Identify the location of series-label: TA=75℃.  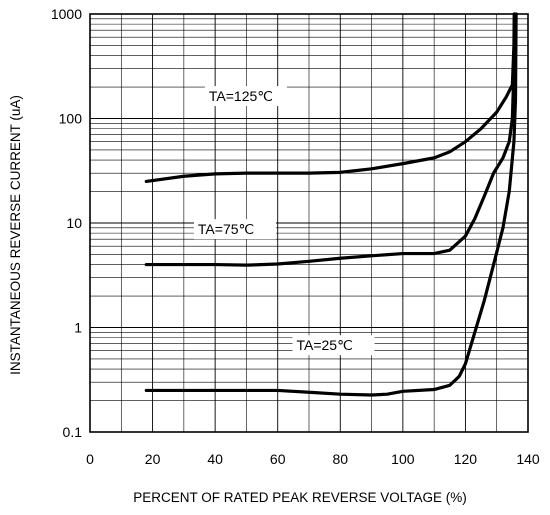
(226, 229).